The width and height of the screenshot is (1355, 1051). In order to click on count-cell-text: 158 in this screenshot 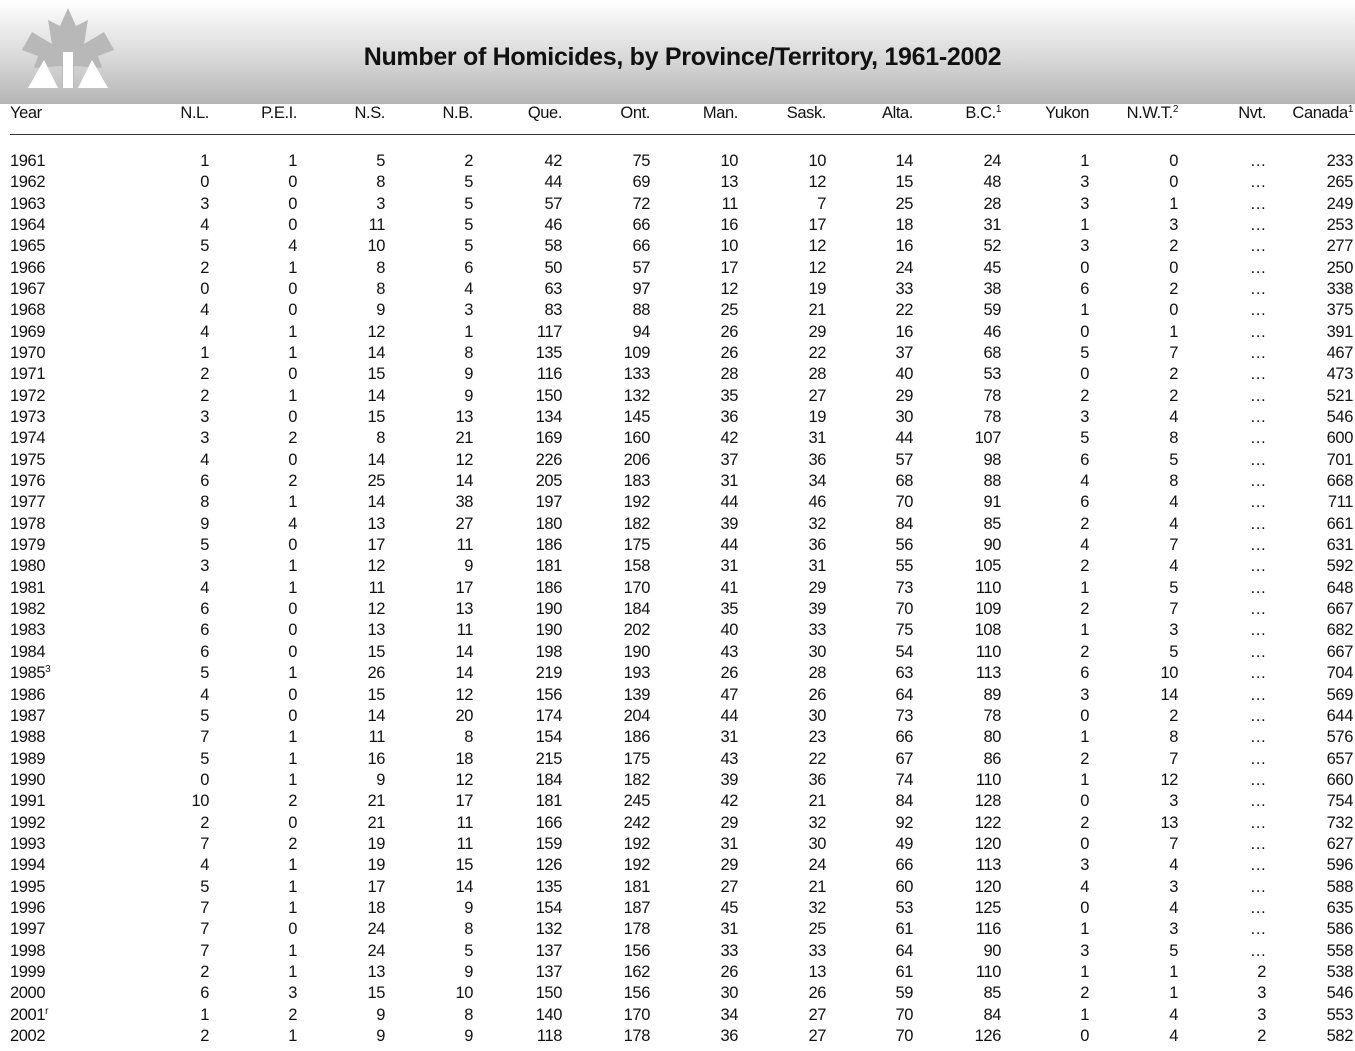, I will do `click(637, 566)`.